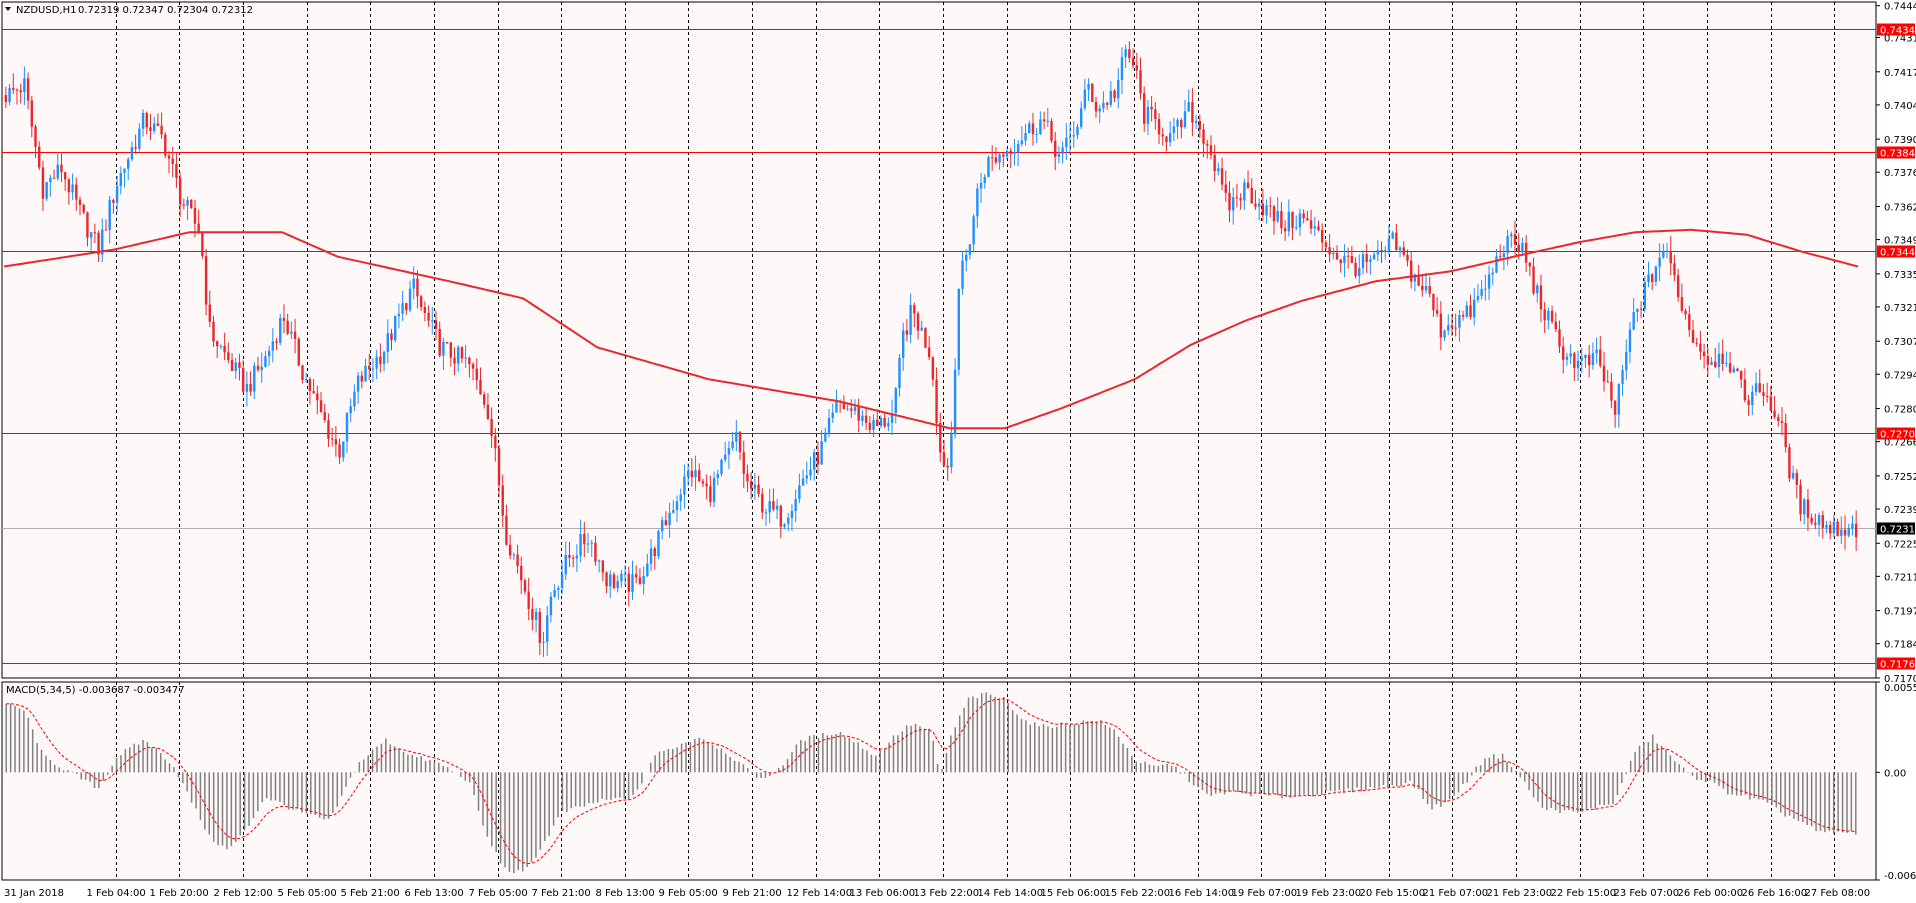 The width and height of the screenshot is (1916, 903). What do you see at coordinates (820, 893) in the screenshot?
I see `x-tick-label: 12 Feb 14:00` at bounding box center [820, 893].